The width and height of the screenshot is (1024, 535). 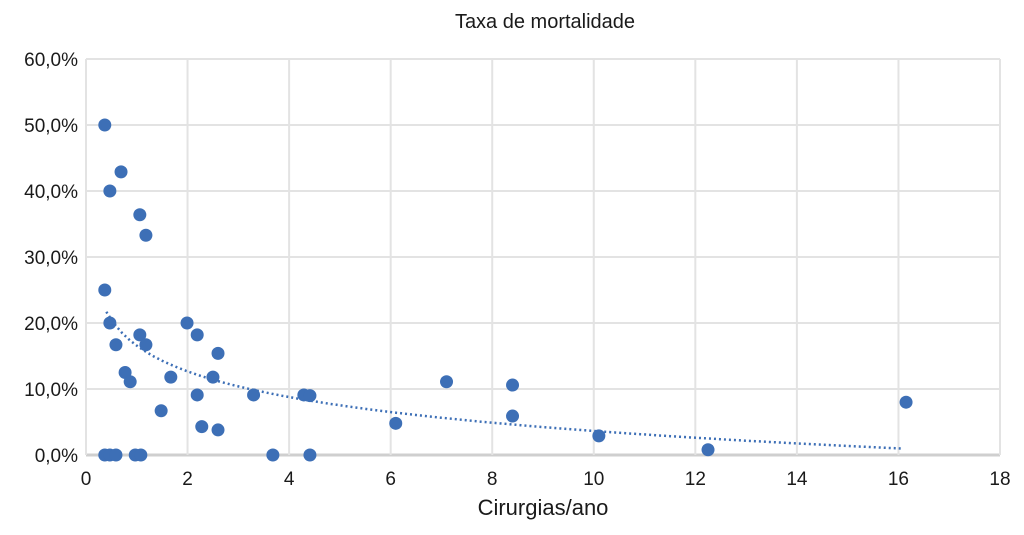 I want to click on x-tick-label: 4, so click(x=289, y=479).